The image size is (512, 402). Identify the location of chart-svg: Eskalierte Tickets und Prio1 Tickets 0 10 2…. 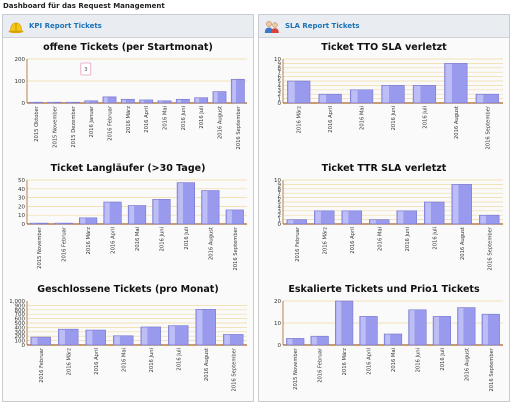
(388, 338).